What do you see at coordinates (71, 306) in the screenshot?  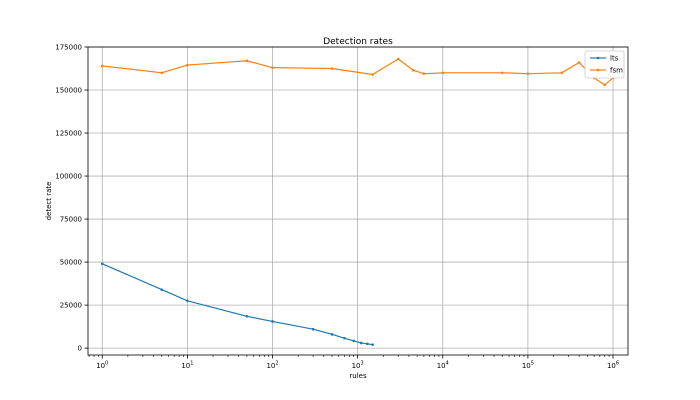 I see `y-tick-label: 25000` at bounding box center [71, 306].